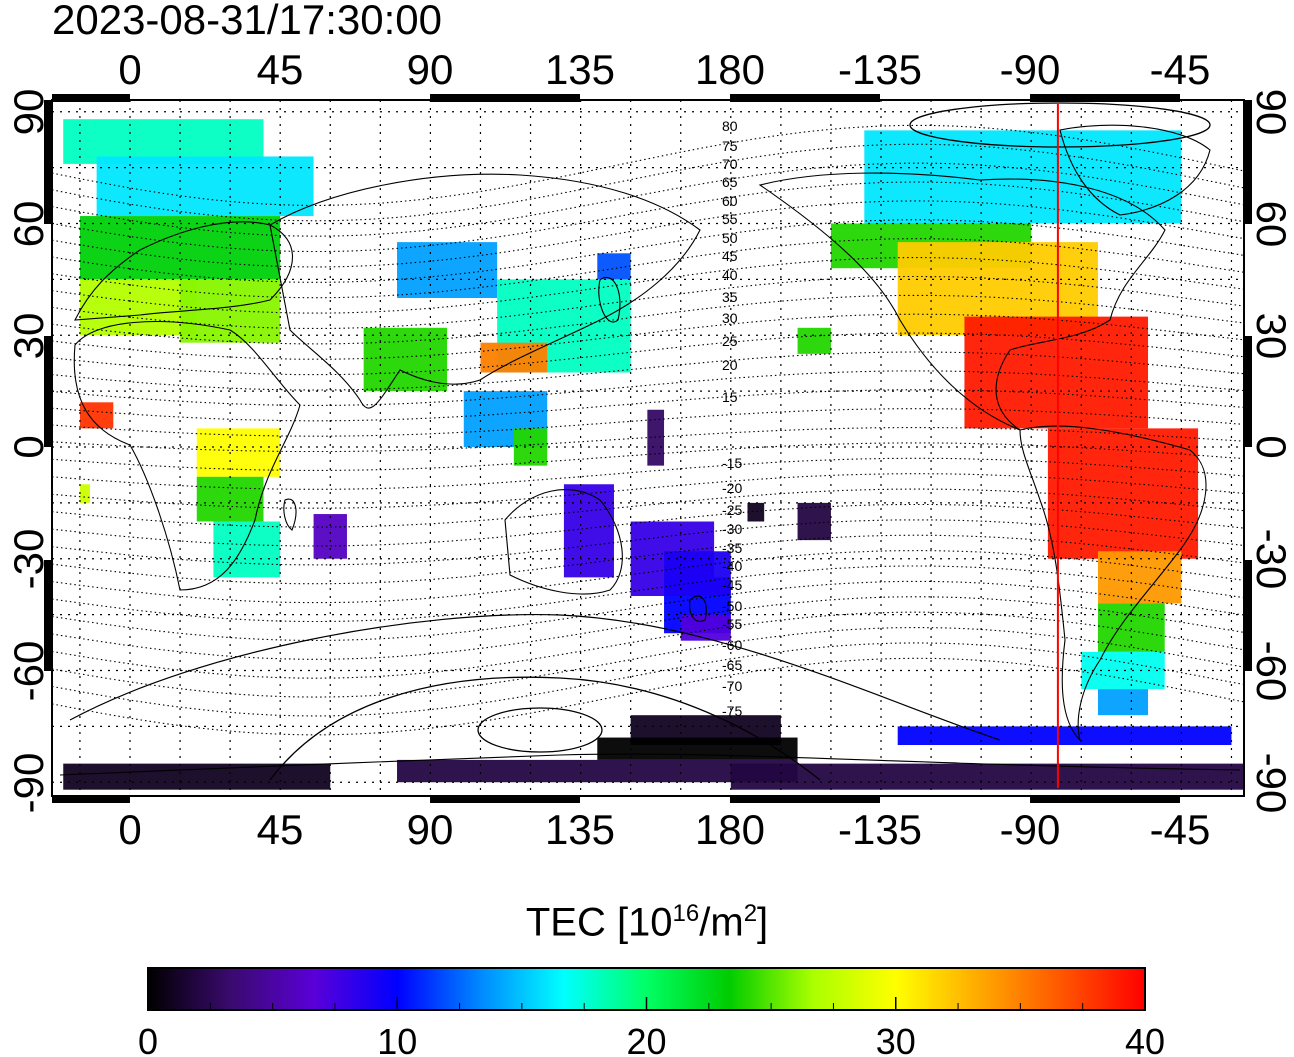 The height and width of the screenshot is (1057, 1294). What do you see at coordinates (28, 112) in the screenshot?
I see `lat-tick-left: 90` at bounding box center [28, 112].